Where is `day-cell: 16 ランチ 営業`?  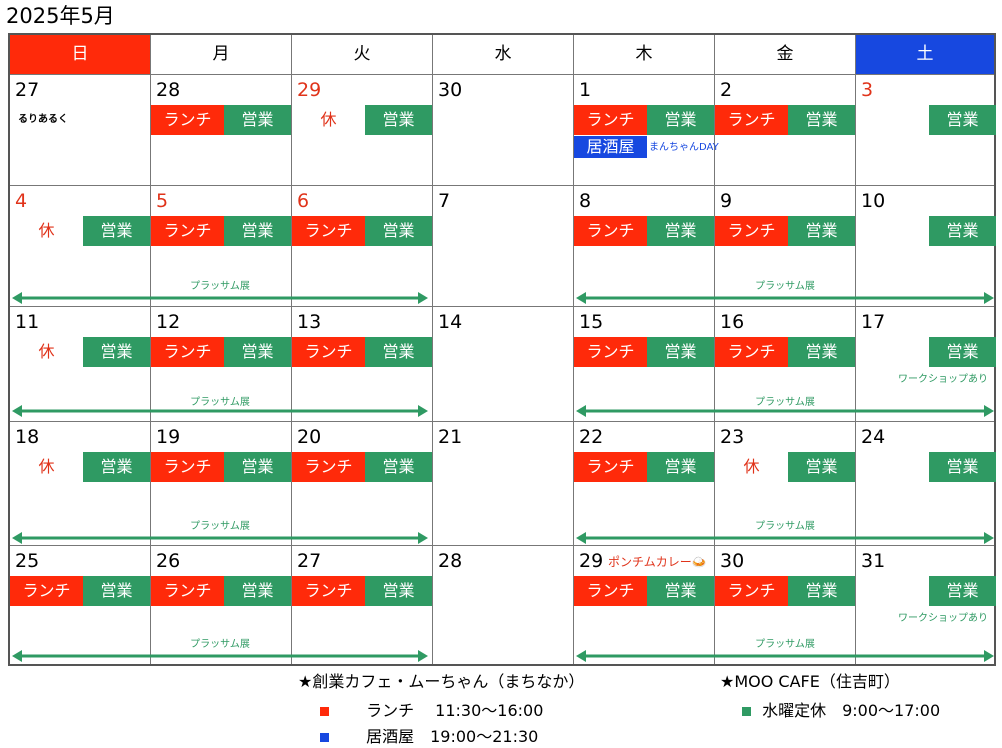
day-cell: 16 ランチ 営業 is located at coordinates (785, 364).